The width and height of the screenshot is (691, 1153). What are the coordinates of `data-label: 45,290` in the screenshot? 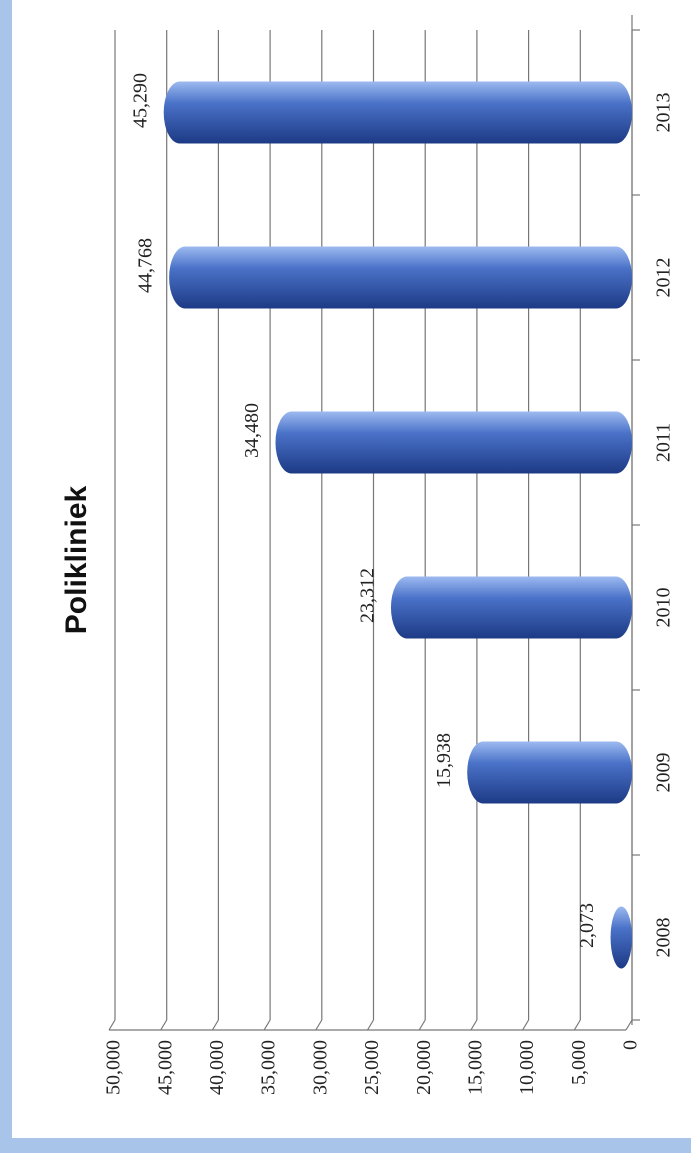 It's located at (140, 100).